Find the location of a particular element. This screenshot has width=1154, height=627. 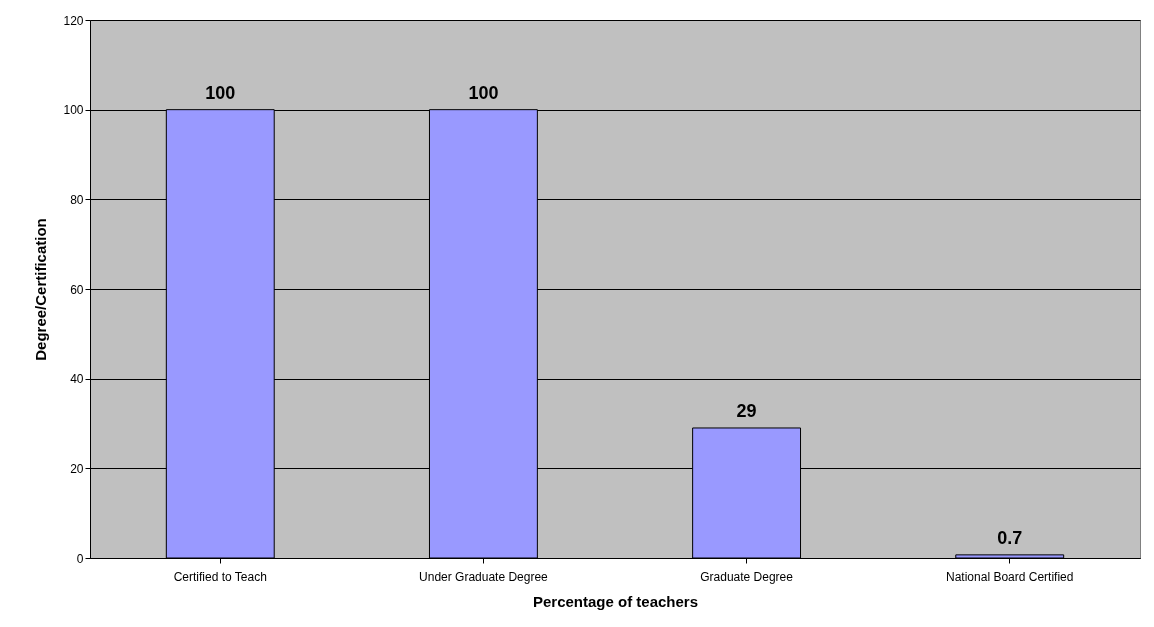

y-tick-label: 120 is located at coordinates (73, 20).